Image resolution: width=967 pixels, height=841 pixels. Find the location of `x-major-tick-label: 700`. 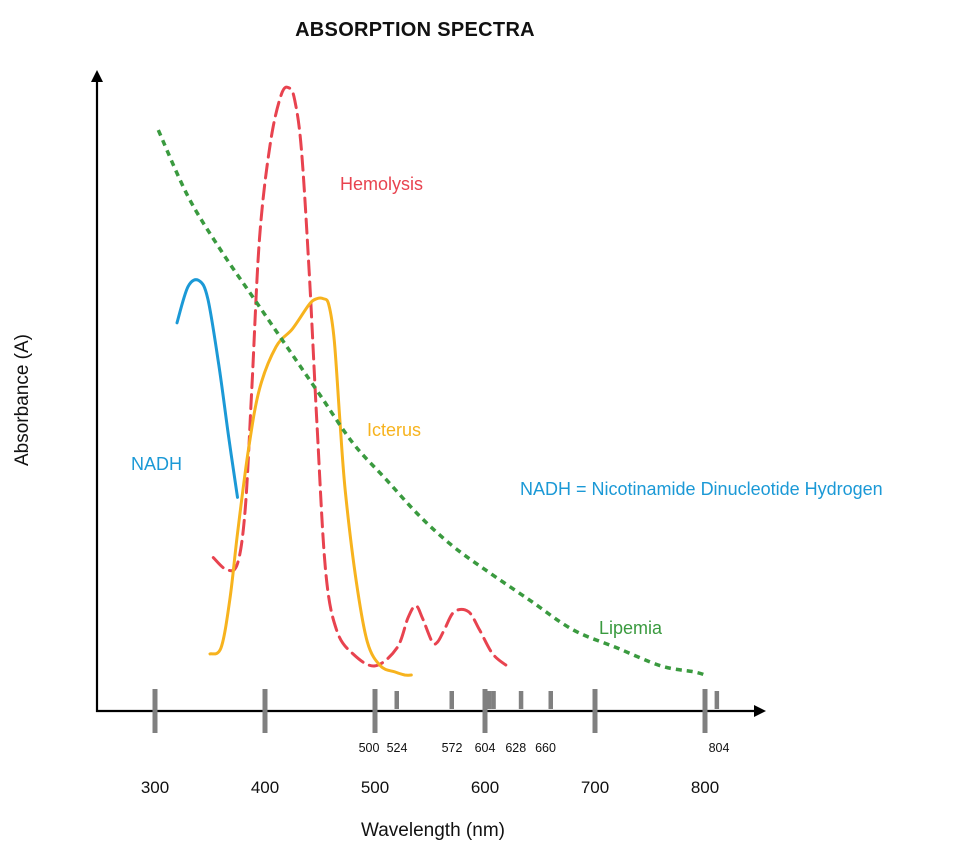

x-major-tick-label: 700 is located at coordinates (595, 787).